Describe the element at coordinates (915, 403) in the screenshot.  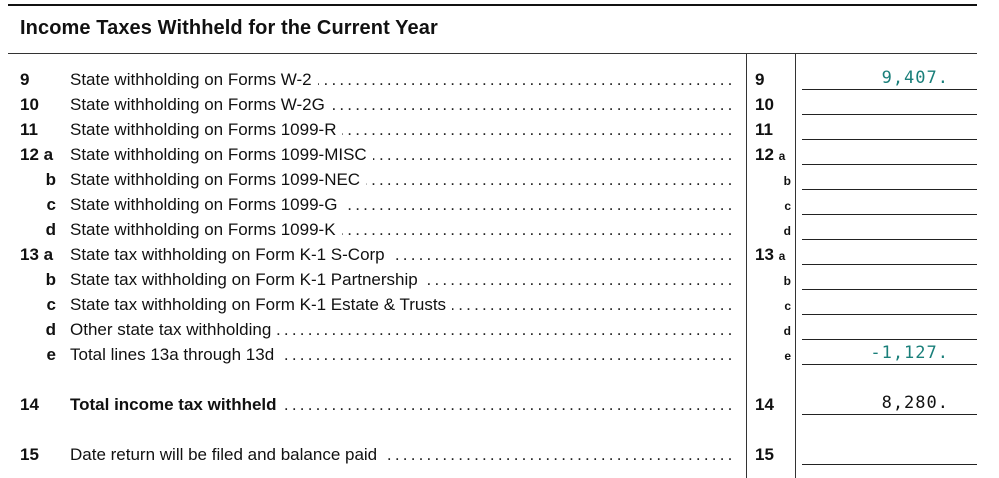
I see `amount-value: 8,280.` at that location.